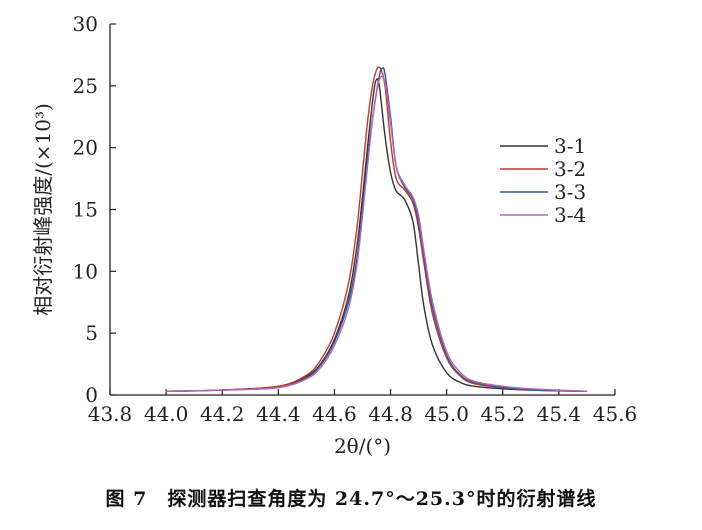 This screenshot has width=702, height=530. I want to click on legend-label-3-3: 3-3, so click(570, 192).